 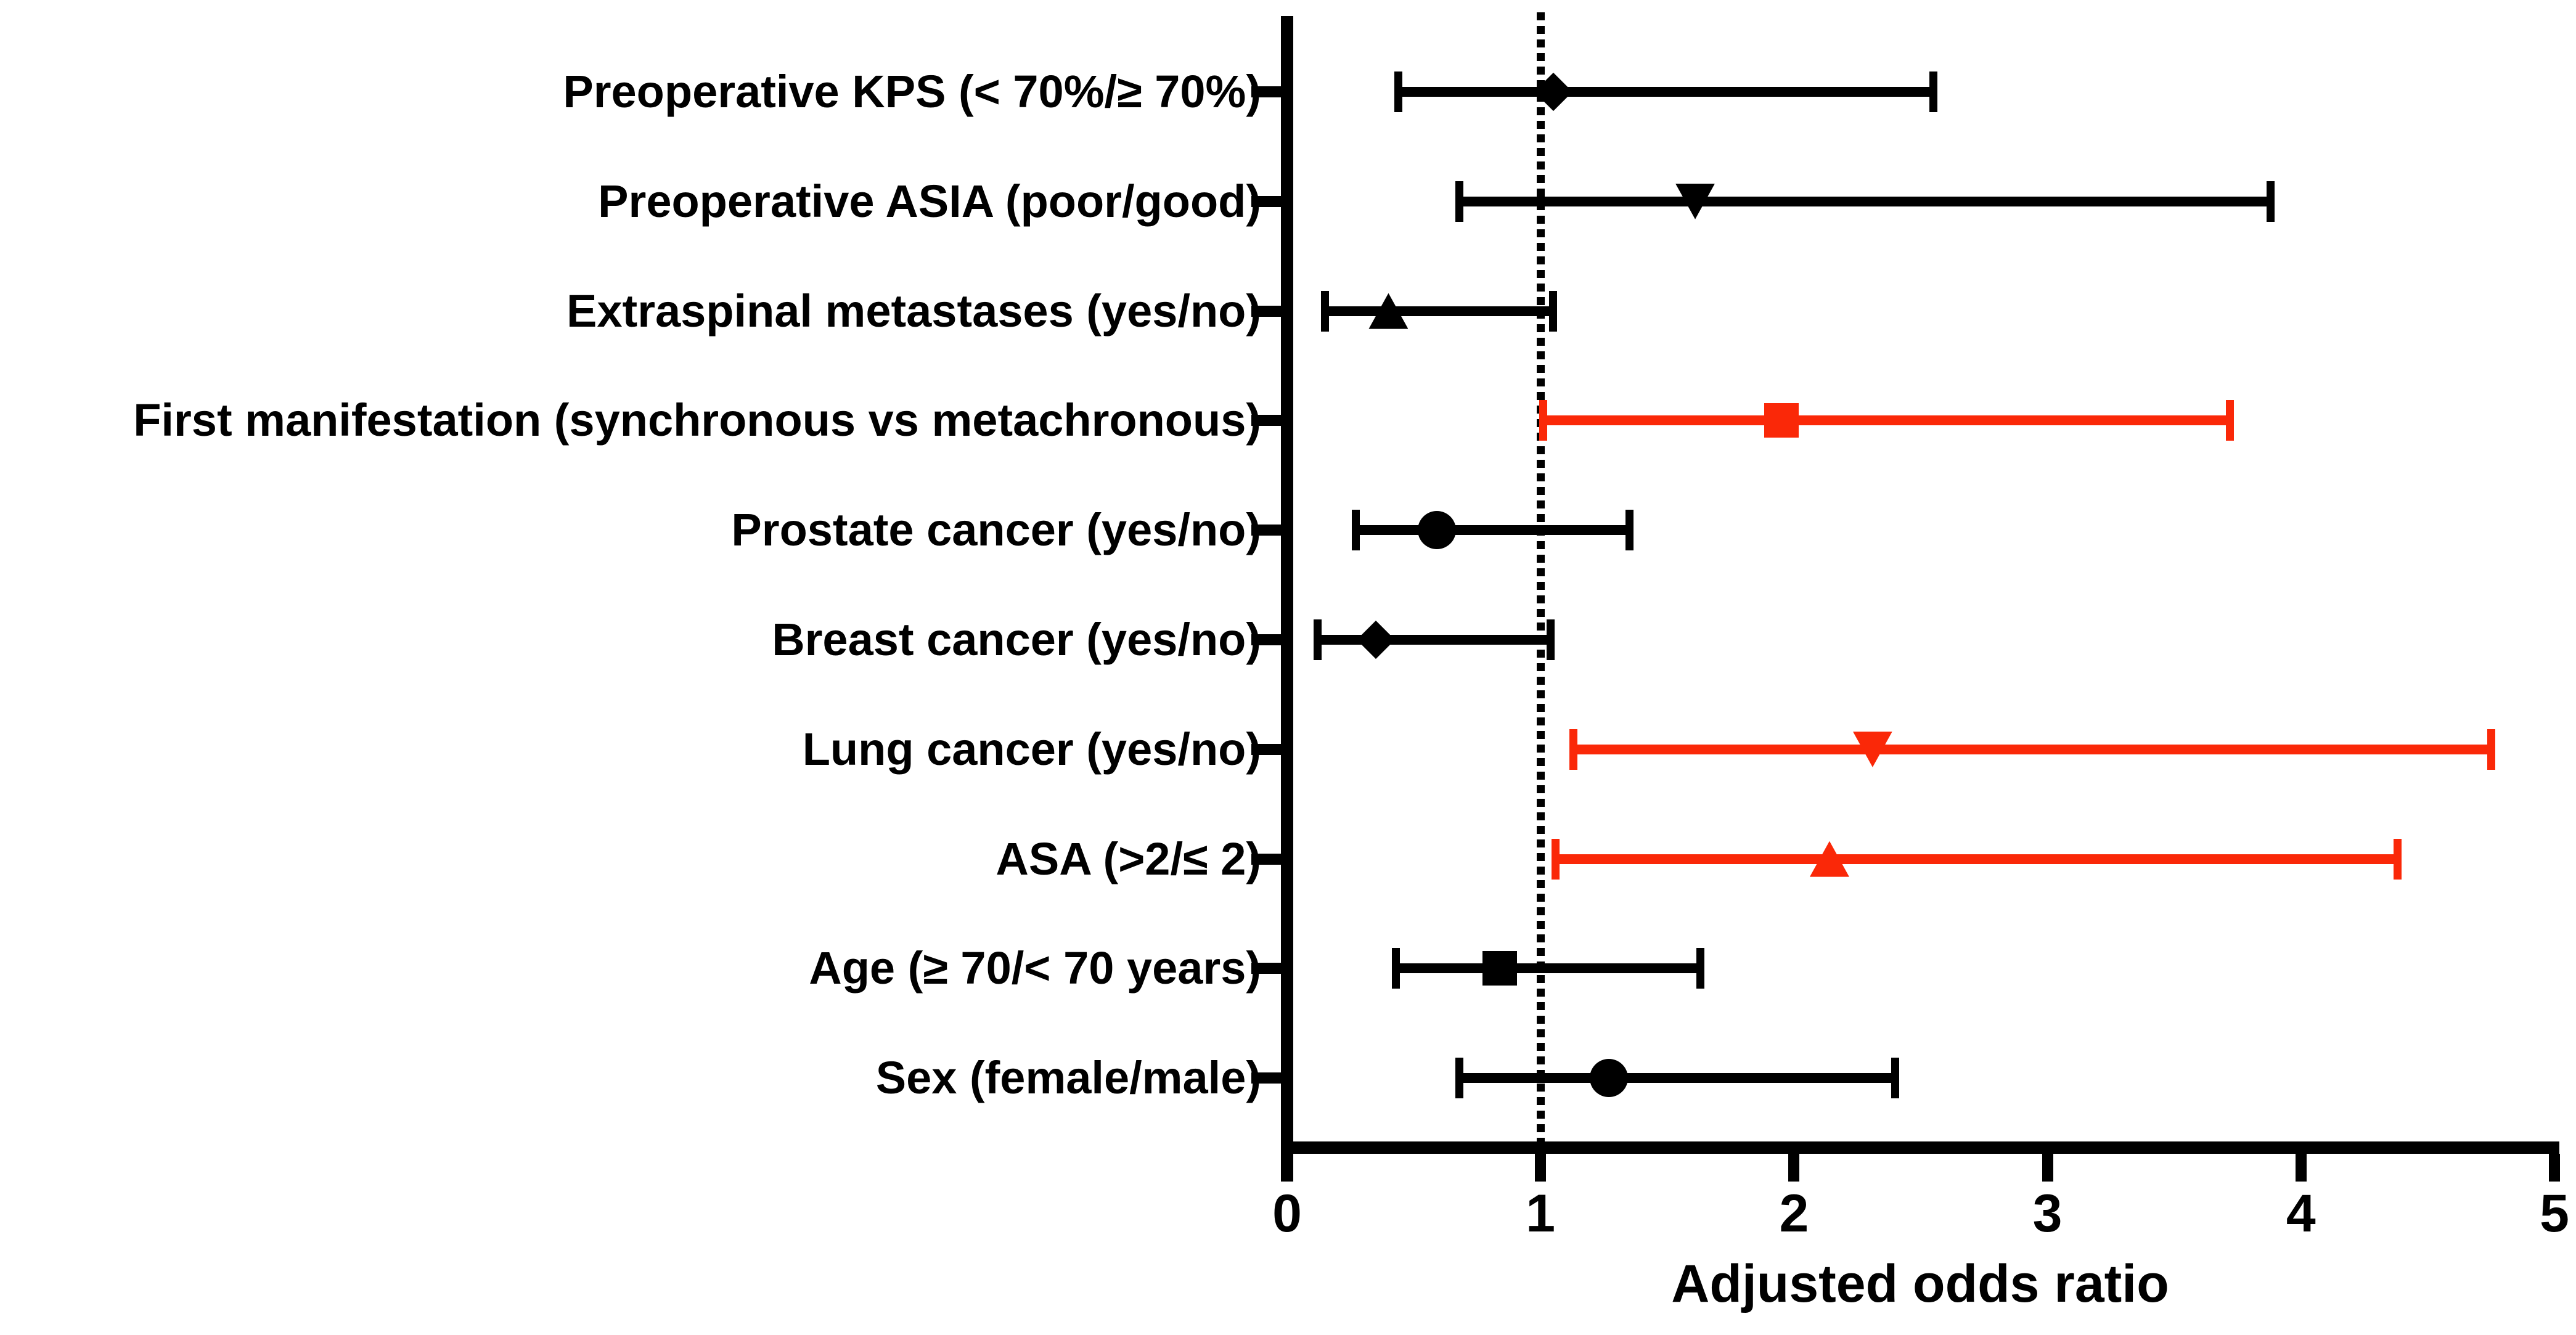 I want to click on x-tick-label: 4, so click(x=2301, y=1213).